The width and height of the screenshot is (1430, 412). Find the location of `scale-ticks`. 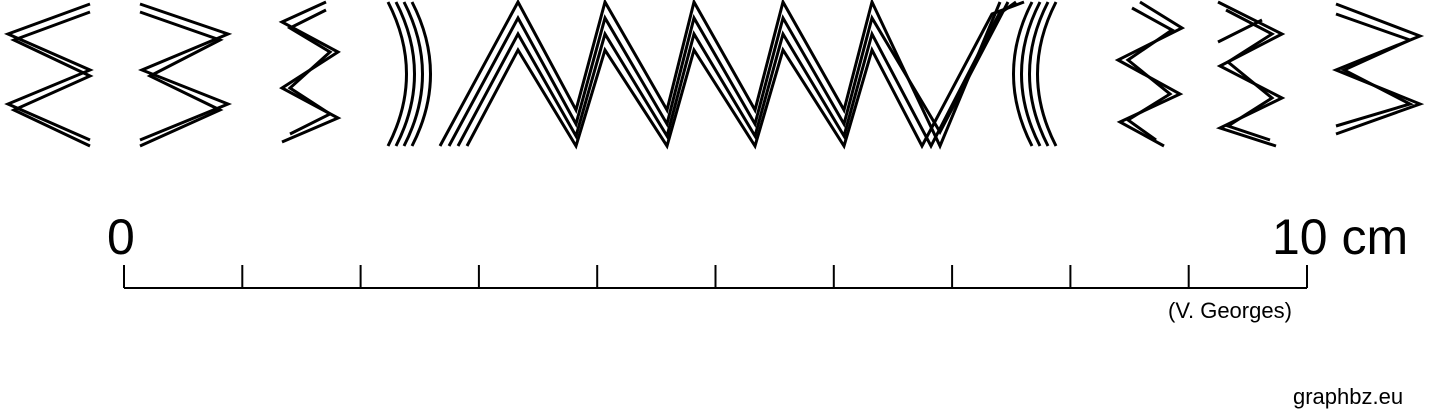

scale-ticks is located at coordinates (715, 276).